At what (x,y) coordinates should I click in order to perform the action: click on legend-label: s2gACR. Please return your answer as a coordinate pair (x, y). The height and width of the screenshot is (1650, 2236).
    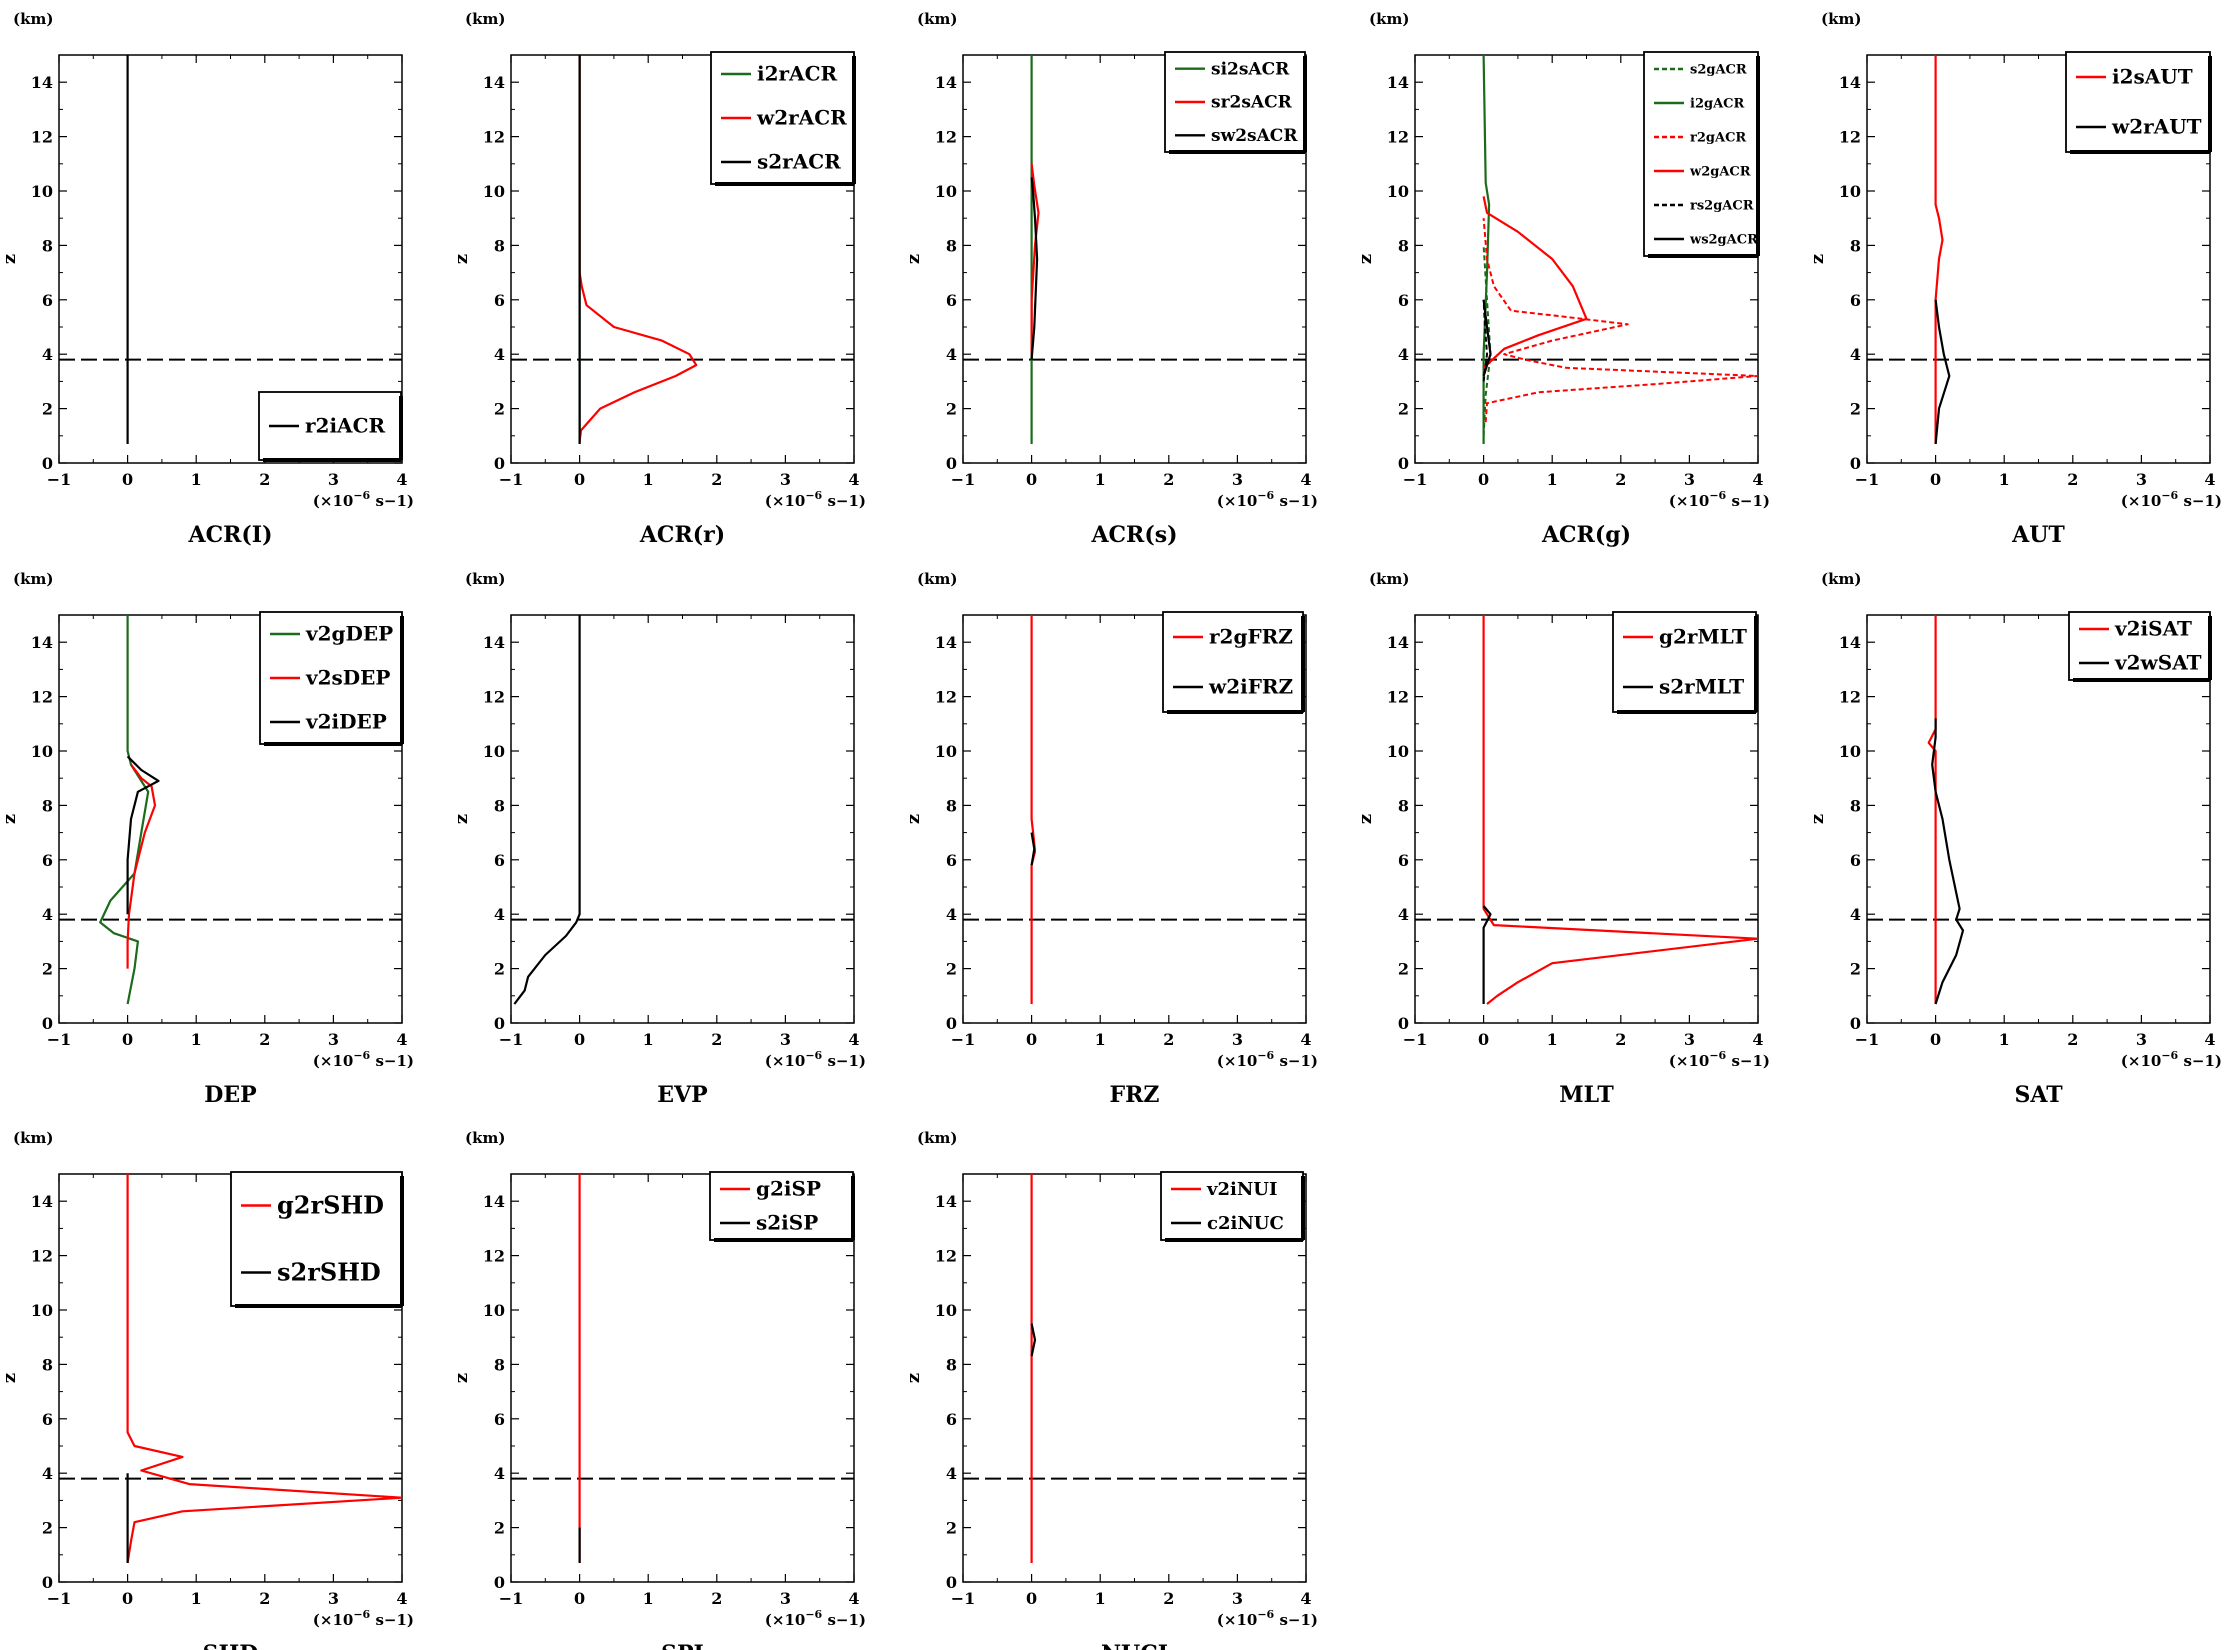
    Looking at the image, I should click on (1718, 69).